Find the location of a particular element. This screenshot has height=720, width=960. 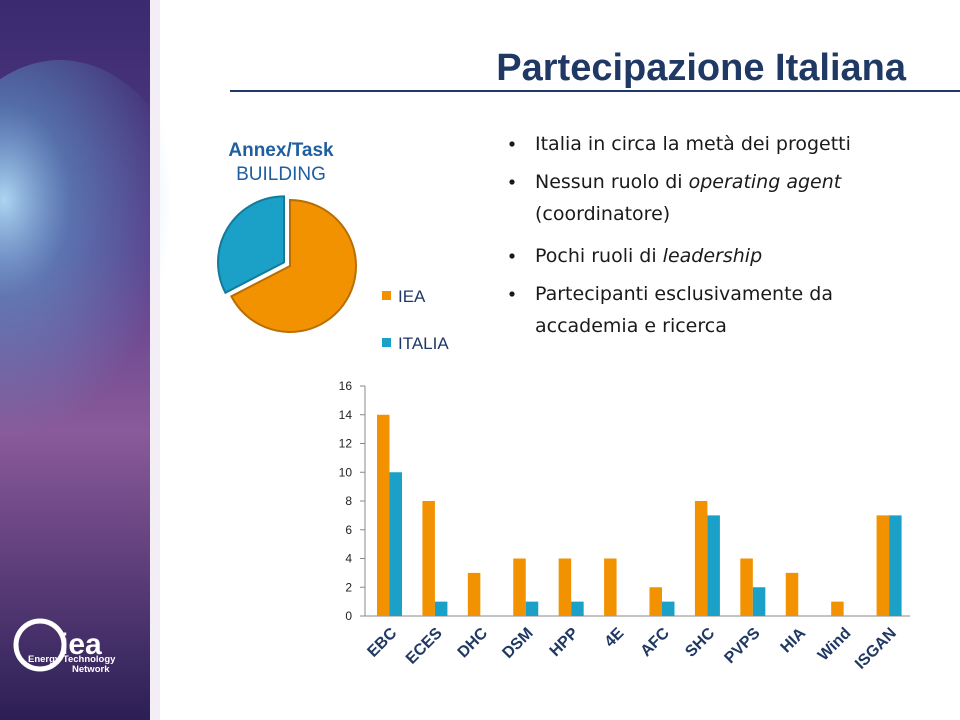

bullet-text: (coordinatore) is located at coordinates (602, 214).